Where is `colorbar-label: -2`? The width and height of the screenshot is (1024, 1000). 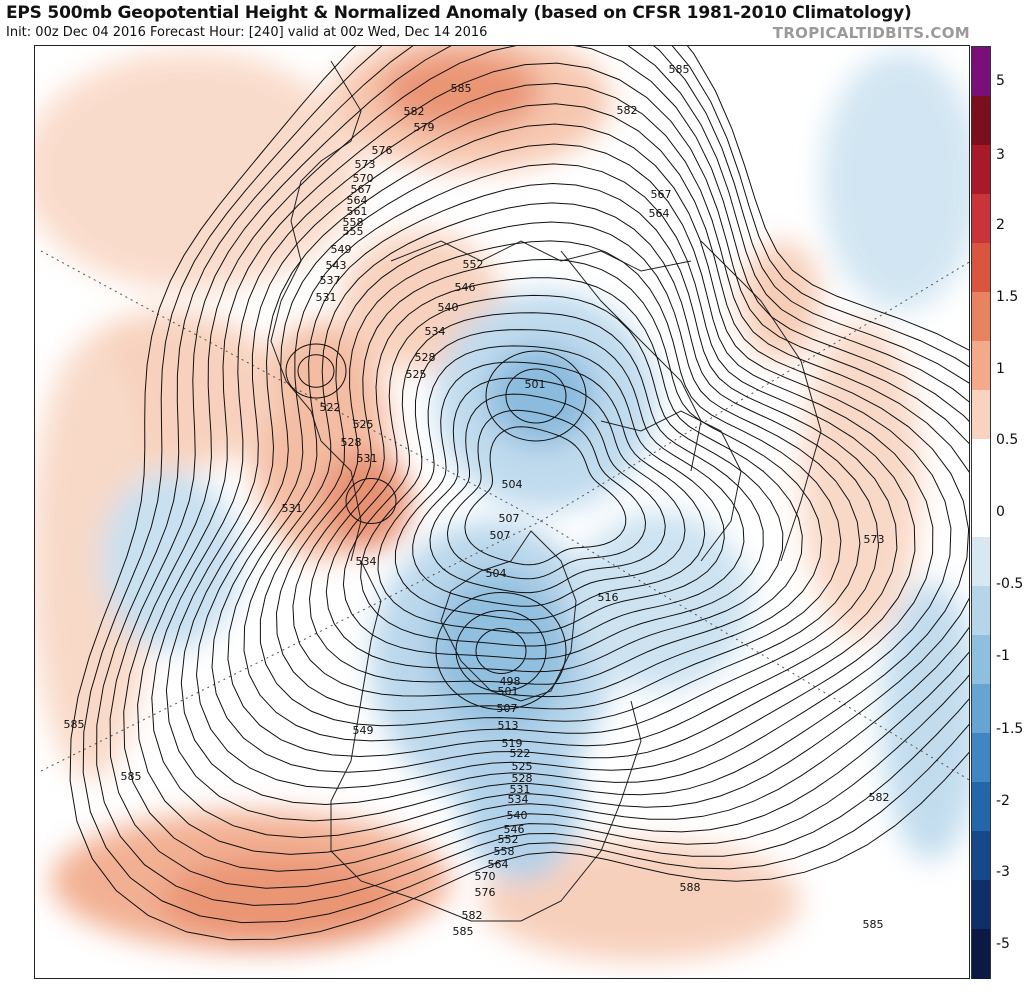
colorbar-label: -2 is located at coordinates (1003, 801).